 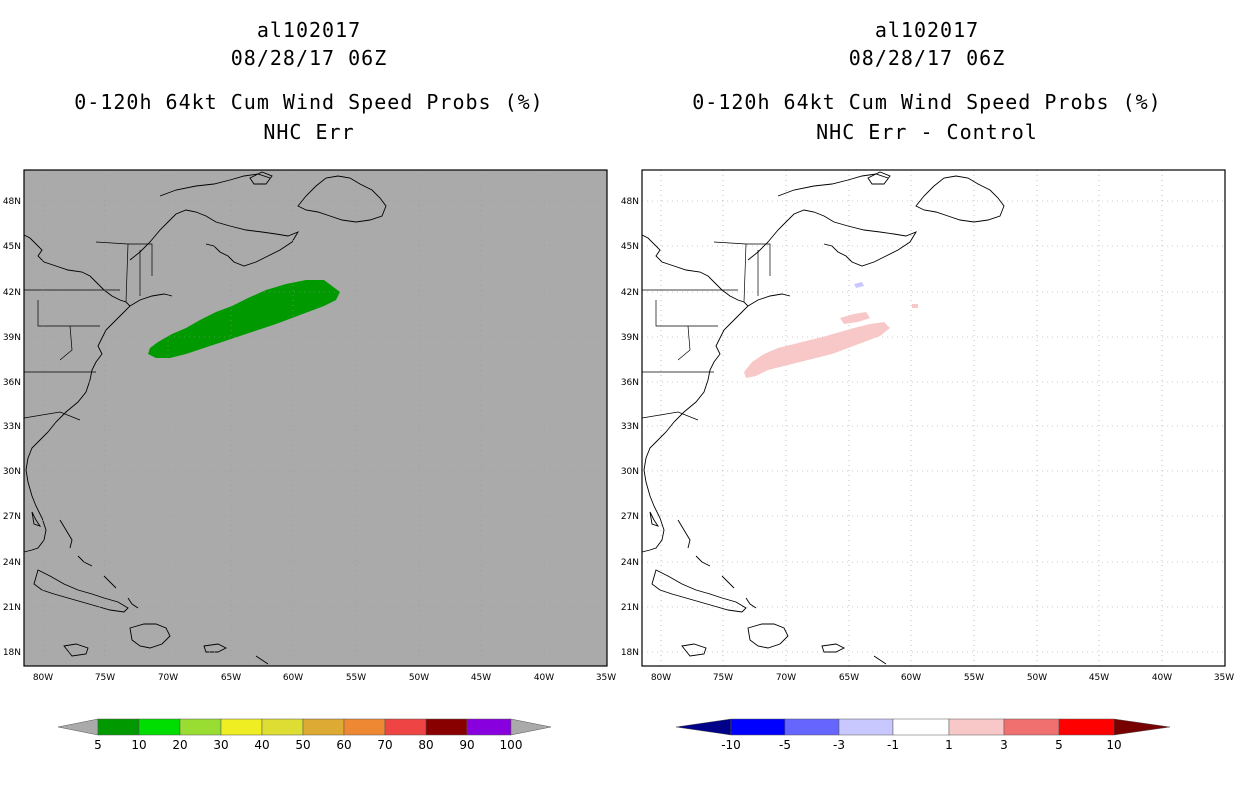 I want to click on colorbar-under-arrow, so click(x=78, y=727).